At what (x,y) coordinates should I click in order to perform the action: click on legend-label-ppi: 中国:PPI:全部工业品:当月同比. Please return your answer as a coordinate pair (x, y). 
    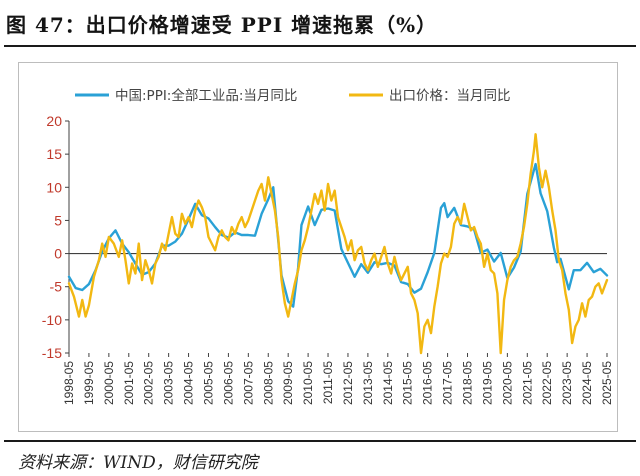
    Looking at the image, I should click on (206, 95).